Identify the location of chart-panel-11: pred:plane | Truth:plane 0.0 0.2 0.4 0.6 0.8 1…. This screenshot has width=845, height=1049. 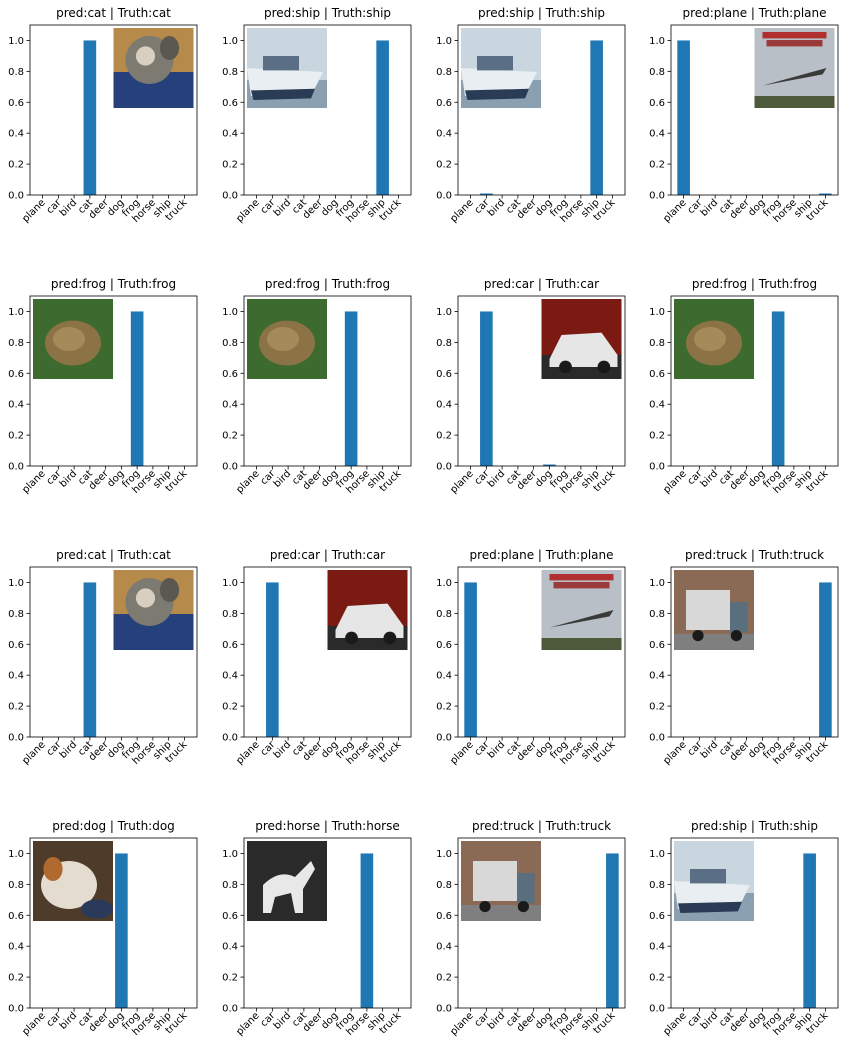
(531, 657).